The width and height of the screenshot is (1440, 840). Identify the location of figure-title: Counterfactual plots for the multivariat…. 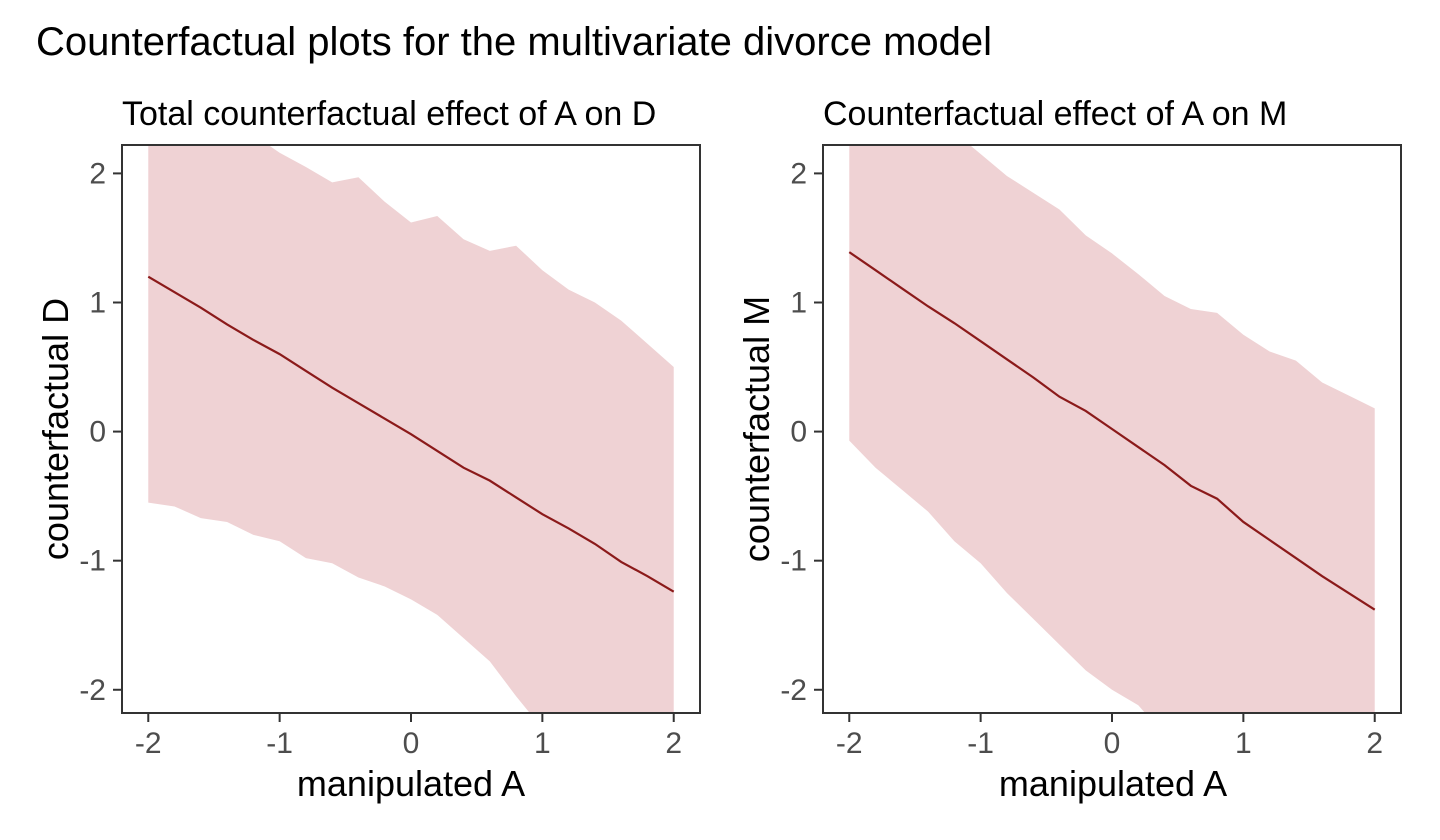
(514, 42).